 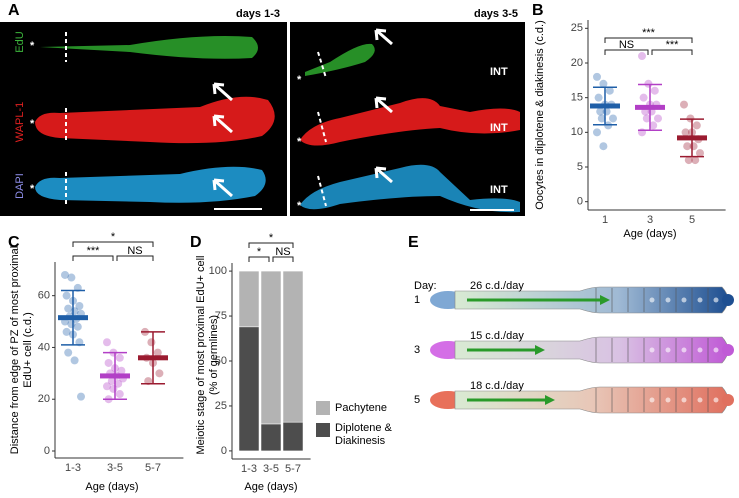 What do you see at coordinates (282, 252) in the screenshot?
I see `significance-label: NS` at bounding box center [282, 252].